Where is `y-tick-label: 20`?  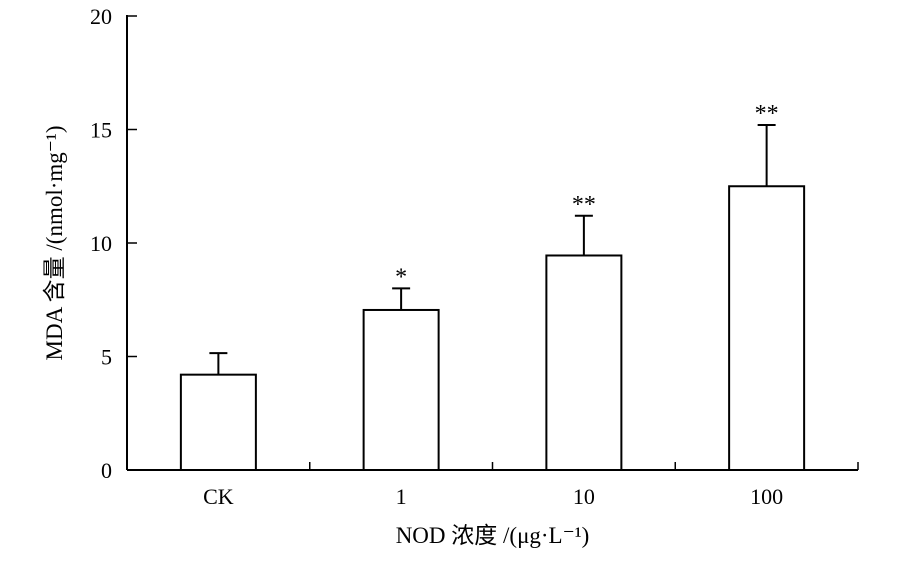 y-tick-label: 20 is located at coordinates (101, 16).